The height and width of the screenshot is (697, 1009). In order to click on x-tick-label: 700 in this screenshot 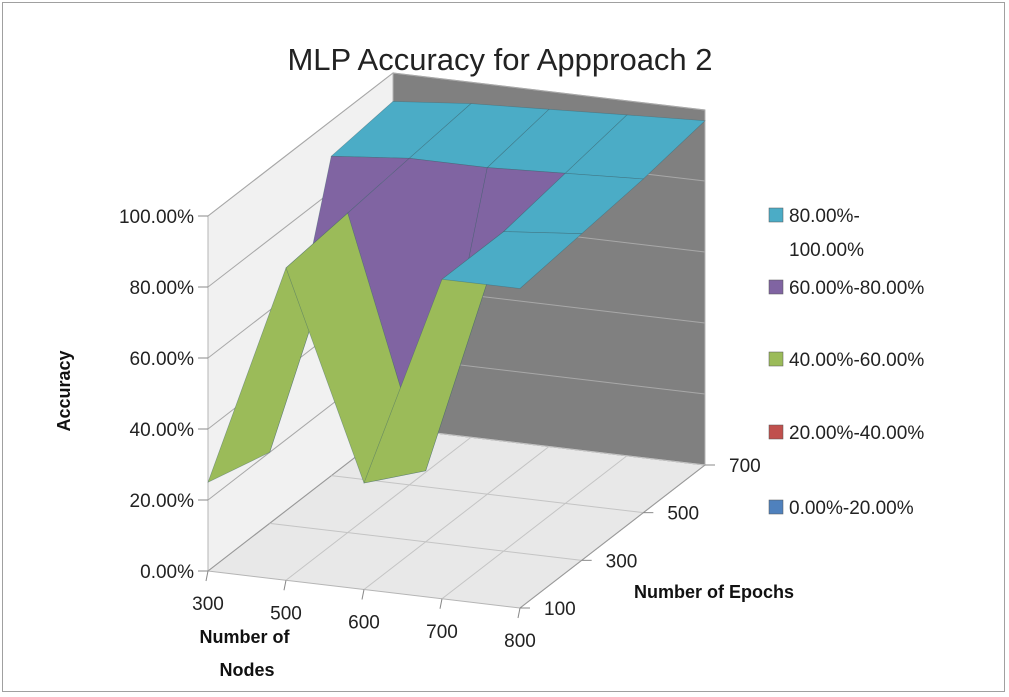, I will do `click(442, 632)`.